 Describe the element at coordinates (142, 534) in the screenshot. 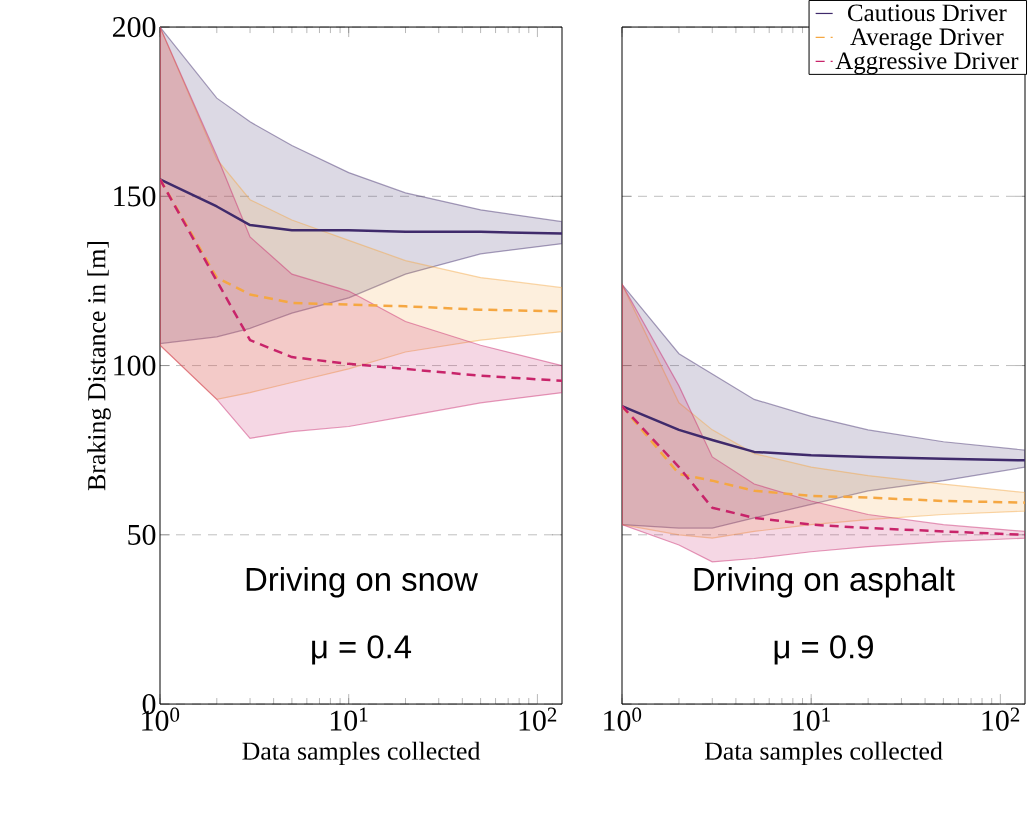

I see `y-tick-label: 50` at that location.